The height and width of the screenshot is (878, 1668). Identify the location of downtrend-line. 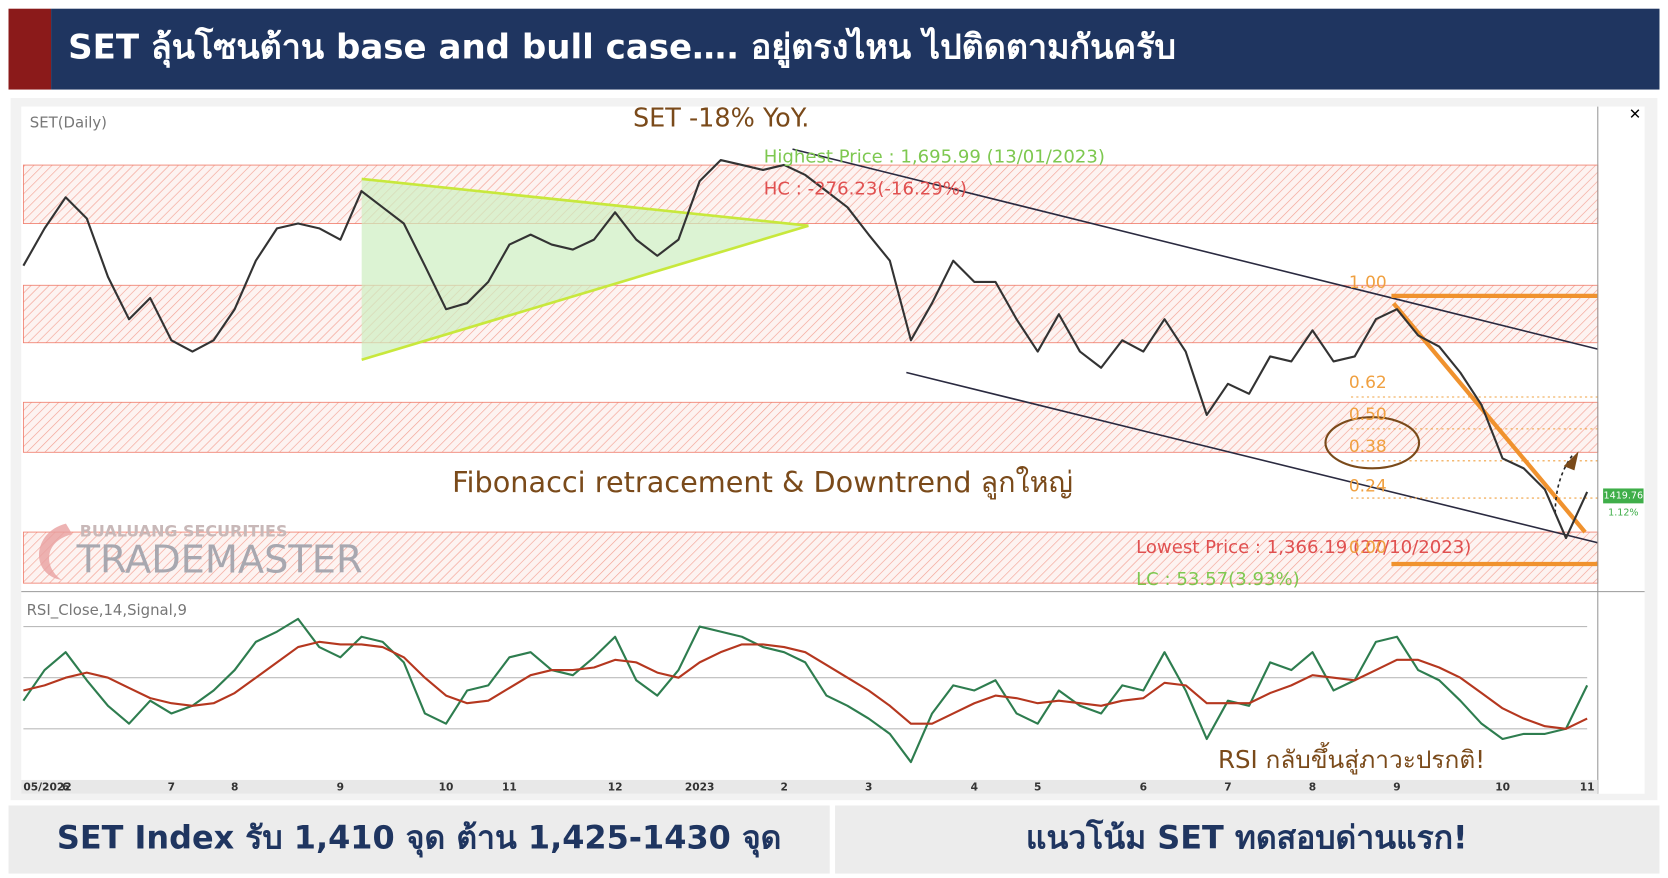
(1489, 418).